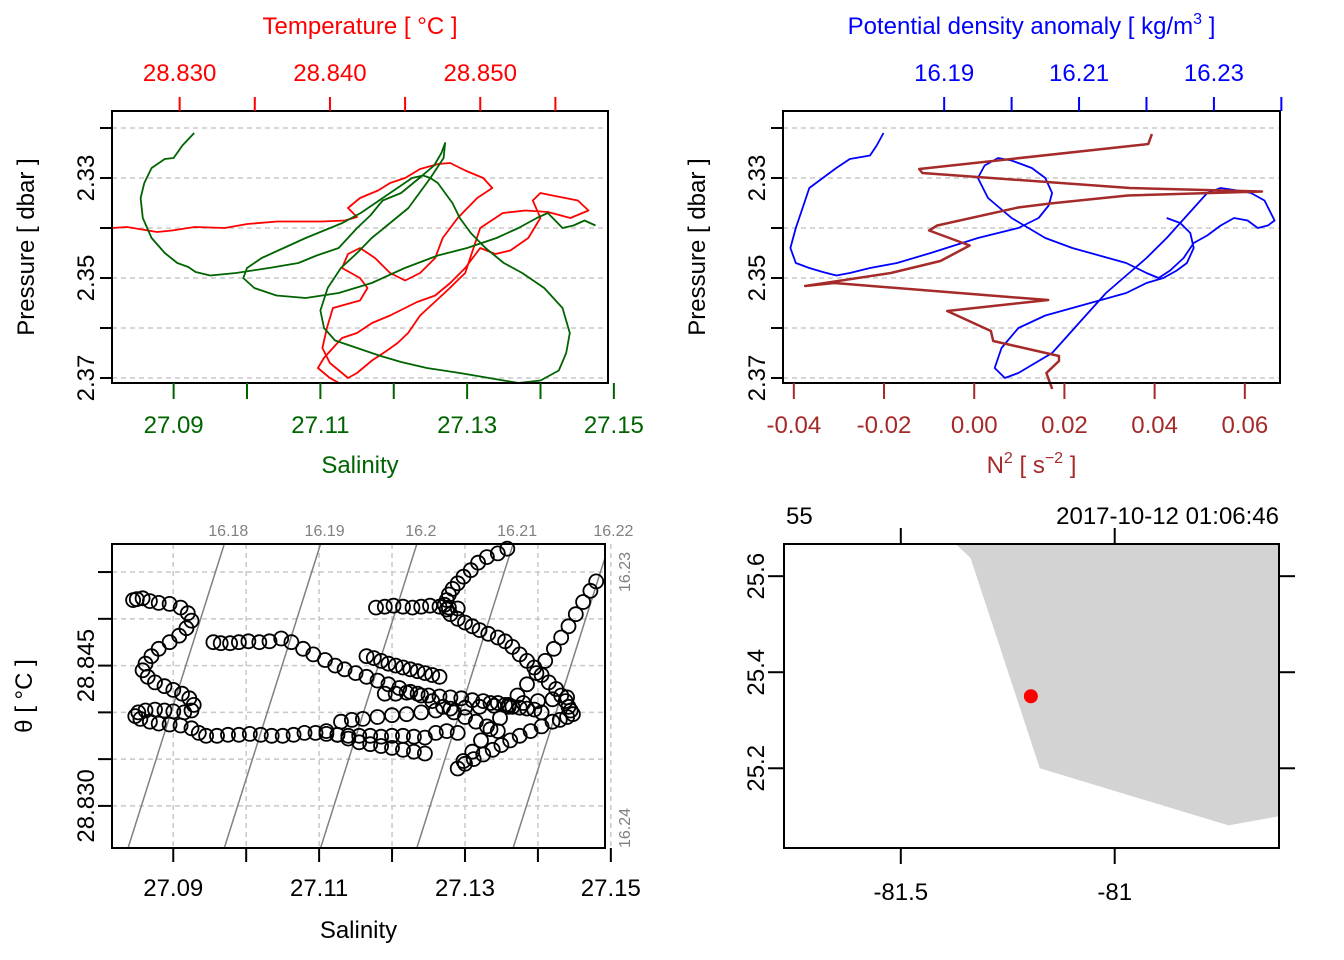  I want to click on series-line-n2, so click(1033, 261).